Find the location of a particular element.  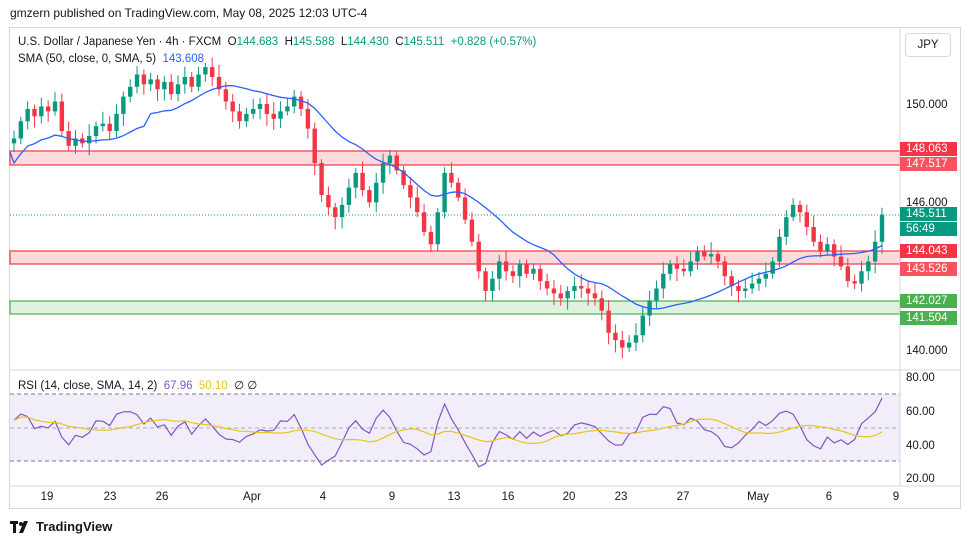

sma-legend: SMA (50, close, 0, SMA, 5) 143.608 is located at coordinates (111, 59).